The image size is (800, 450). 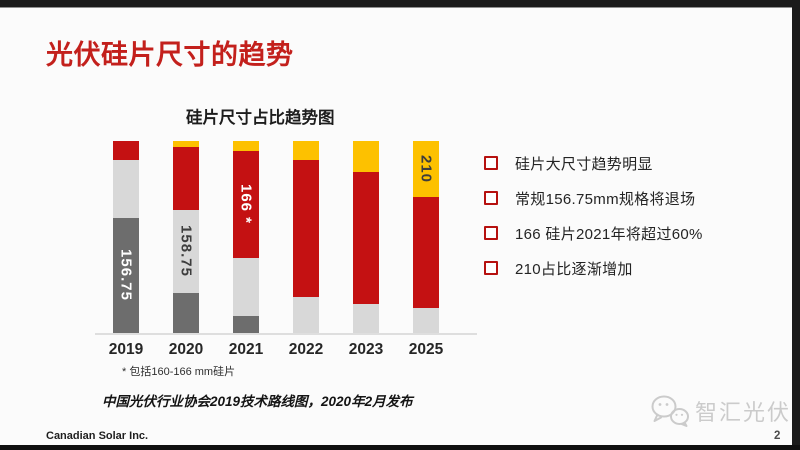 What do you see at coordinates (246, 287) in the screenshot?
I see `bar-segment-158.75-2021` at bounding box center [246, 287].